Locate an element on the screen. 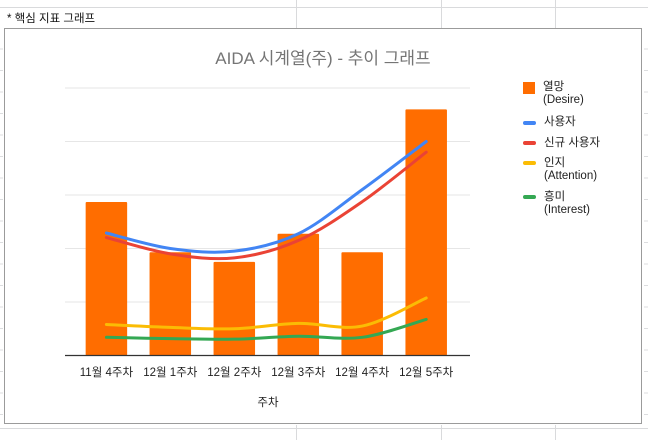  chart-title: AIDA 시계열(주) - 추이 그래프 is located at coordinates (323, 58).